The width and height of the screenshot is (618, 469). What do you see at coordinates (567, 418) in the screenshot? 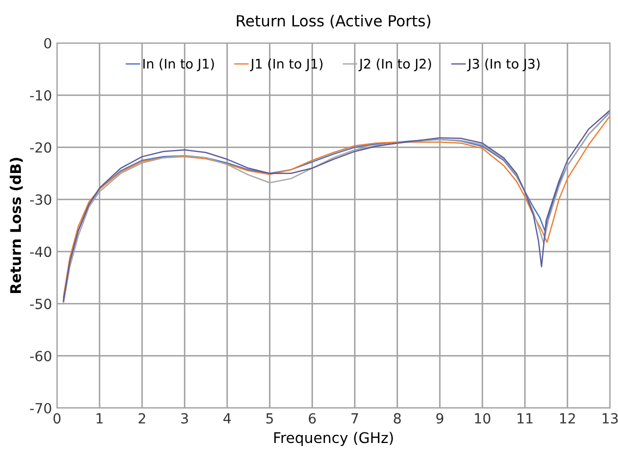
I see `x-tick-label: 12` at bounding box center [567, 418].